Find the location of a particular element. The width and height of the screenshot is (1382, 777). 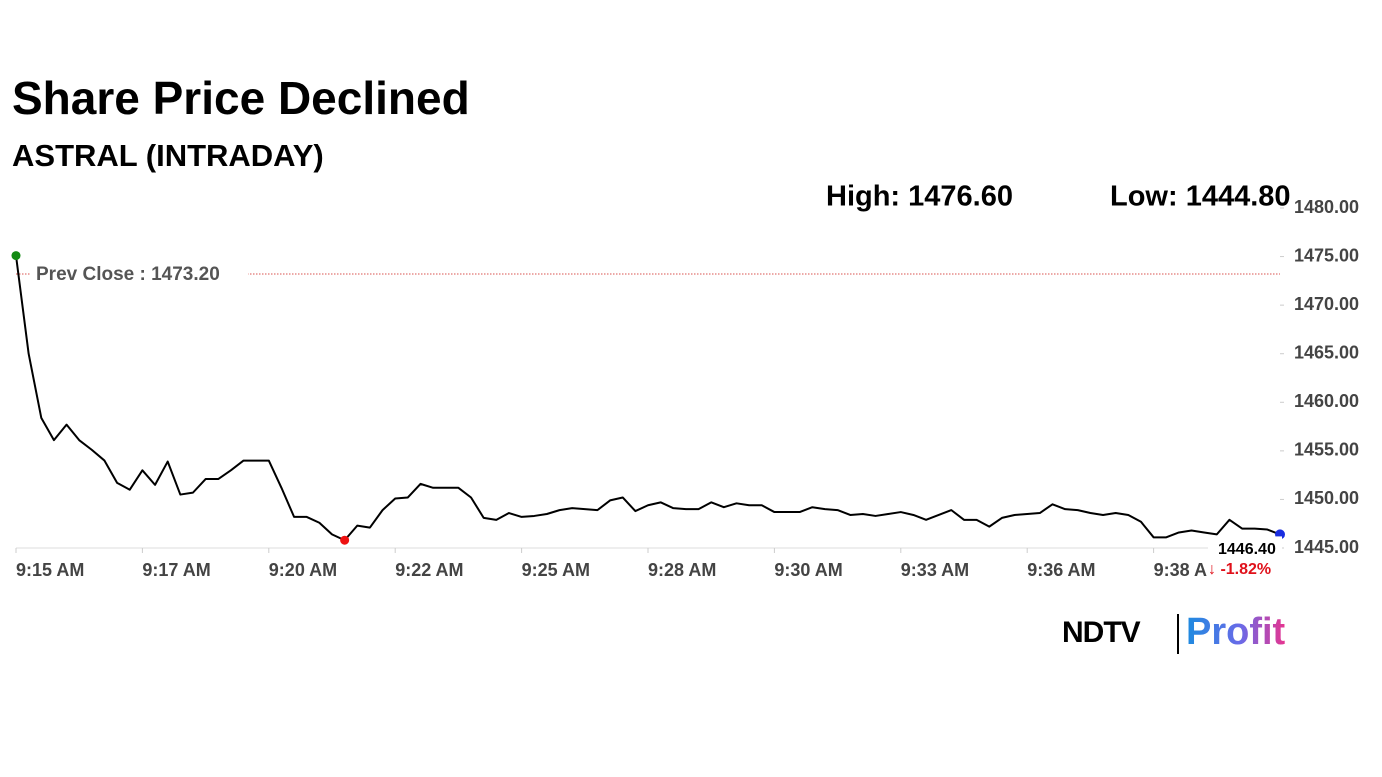

prev-close-label-bg is located at coordinates (139, 274).